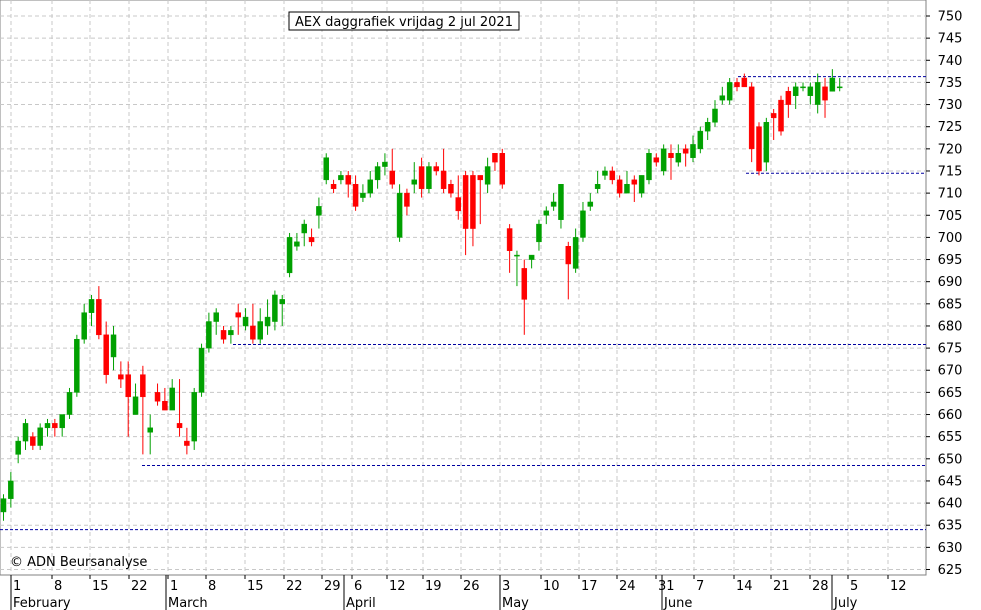 The width and height of the screenshot is (981, 610). What do you see at coordinates (950, 61) in the screenshot?
I see `y-tick-label: 740` at bounding box center [950, 61].